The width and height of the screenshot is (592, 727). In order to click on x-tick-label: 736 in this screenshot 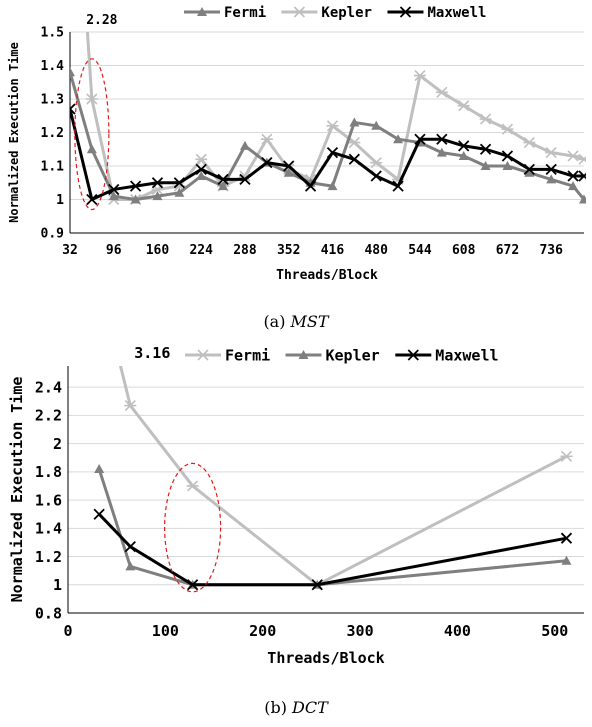, I will do `click(551, 250)`.